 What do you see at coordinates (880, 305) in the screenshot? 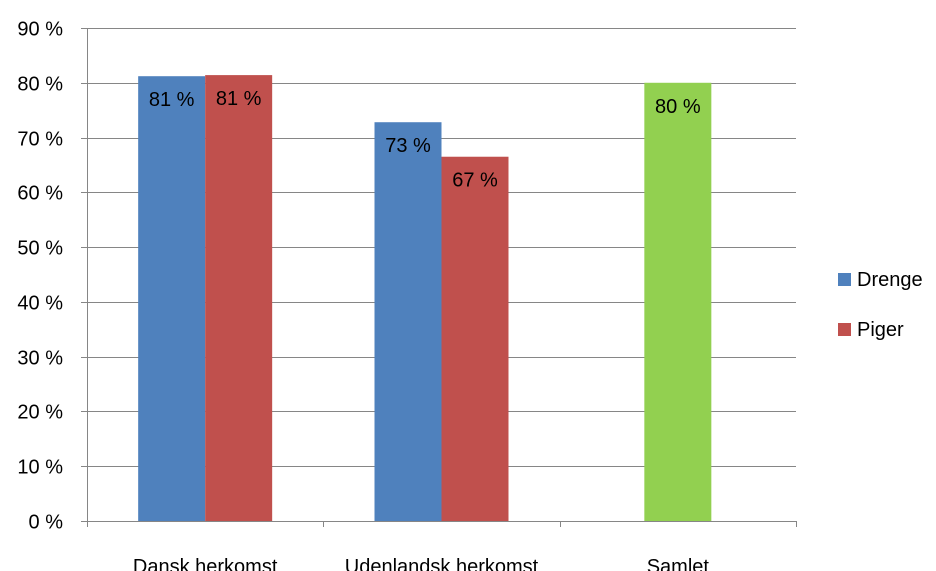
I see `legend: Drenge Piger` at bounding box center [880, 305].